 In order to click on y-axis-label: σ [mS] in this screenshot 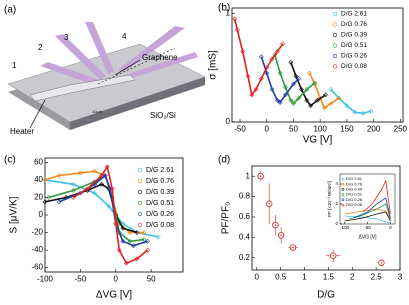, I will do `click(213, 65)`.